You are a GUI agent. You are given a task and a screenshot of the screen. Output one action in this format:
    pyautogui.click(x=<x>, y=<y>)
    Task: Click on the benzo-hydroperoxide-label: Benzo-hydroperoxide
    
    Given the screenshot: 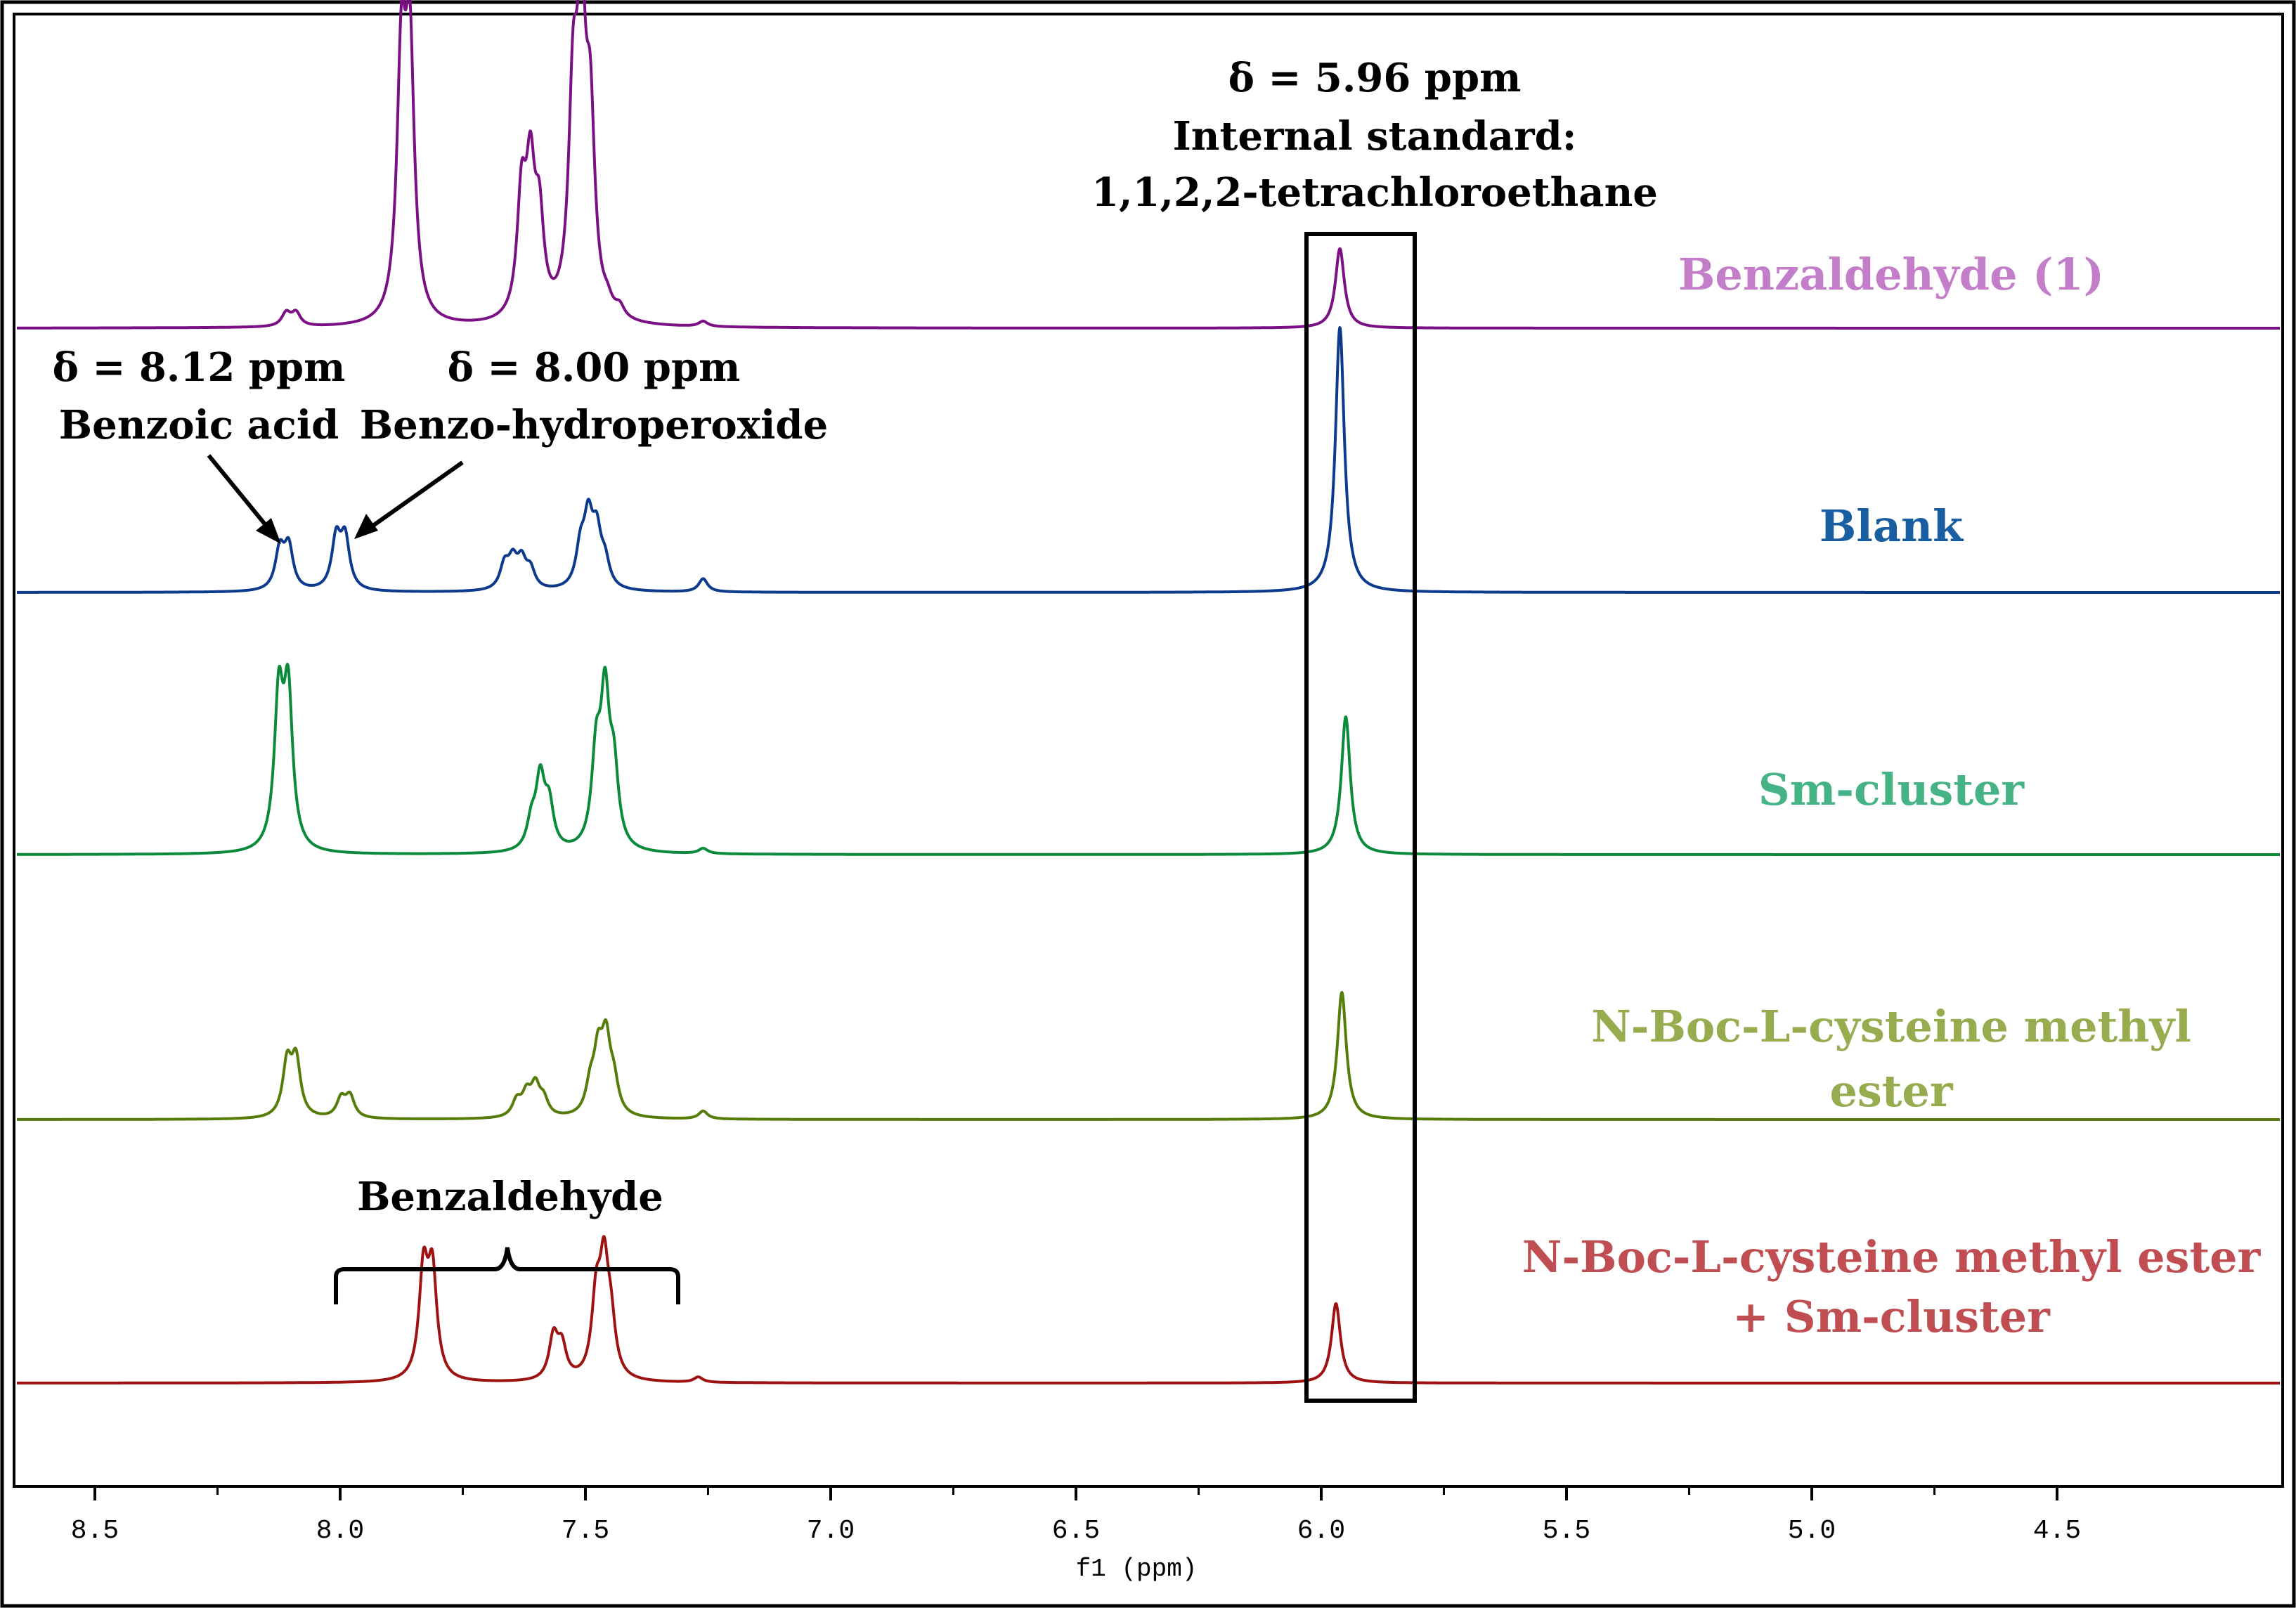 What is the action you would take?
    pyautogui.click(x=594, y=425)
    